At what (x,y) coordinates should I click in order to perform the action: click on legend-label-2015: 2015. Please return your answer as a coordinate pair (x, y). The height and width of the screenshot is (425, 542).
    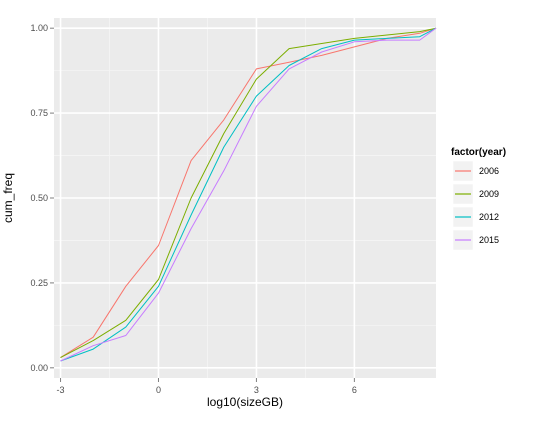
    Looking at the image, I should click on (489, 240).